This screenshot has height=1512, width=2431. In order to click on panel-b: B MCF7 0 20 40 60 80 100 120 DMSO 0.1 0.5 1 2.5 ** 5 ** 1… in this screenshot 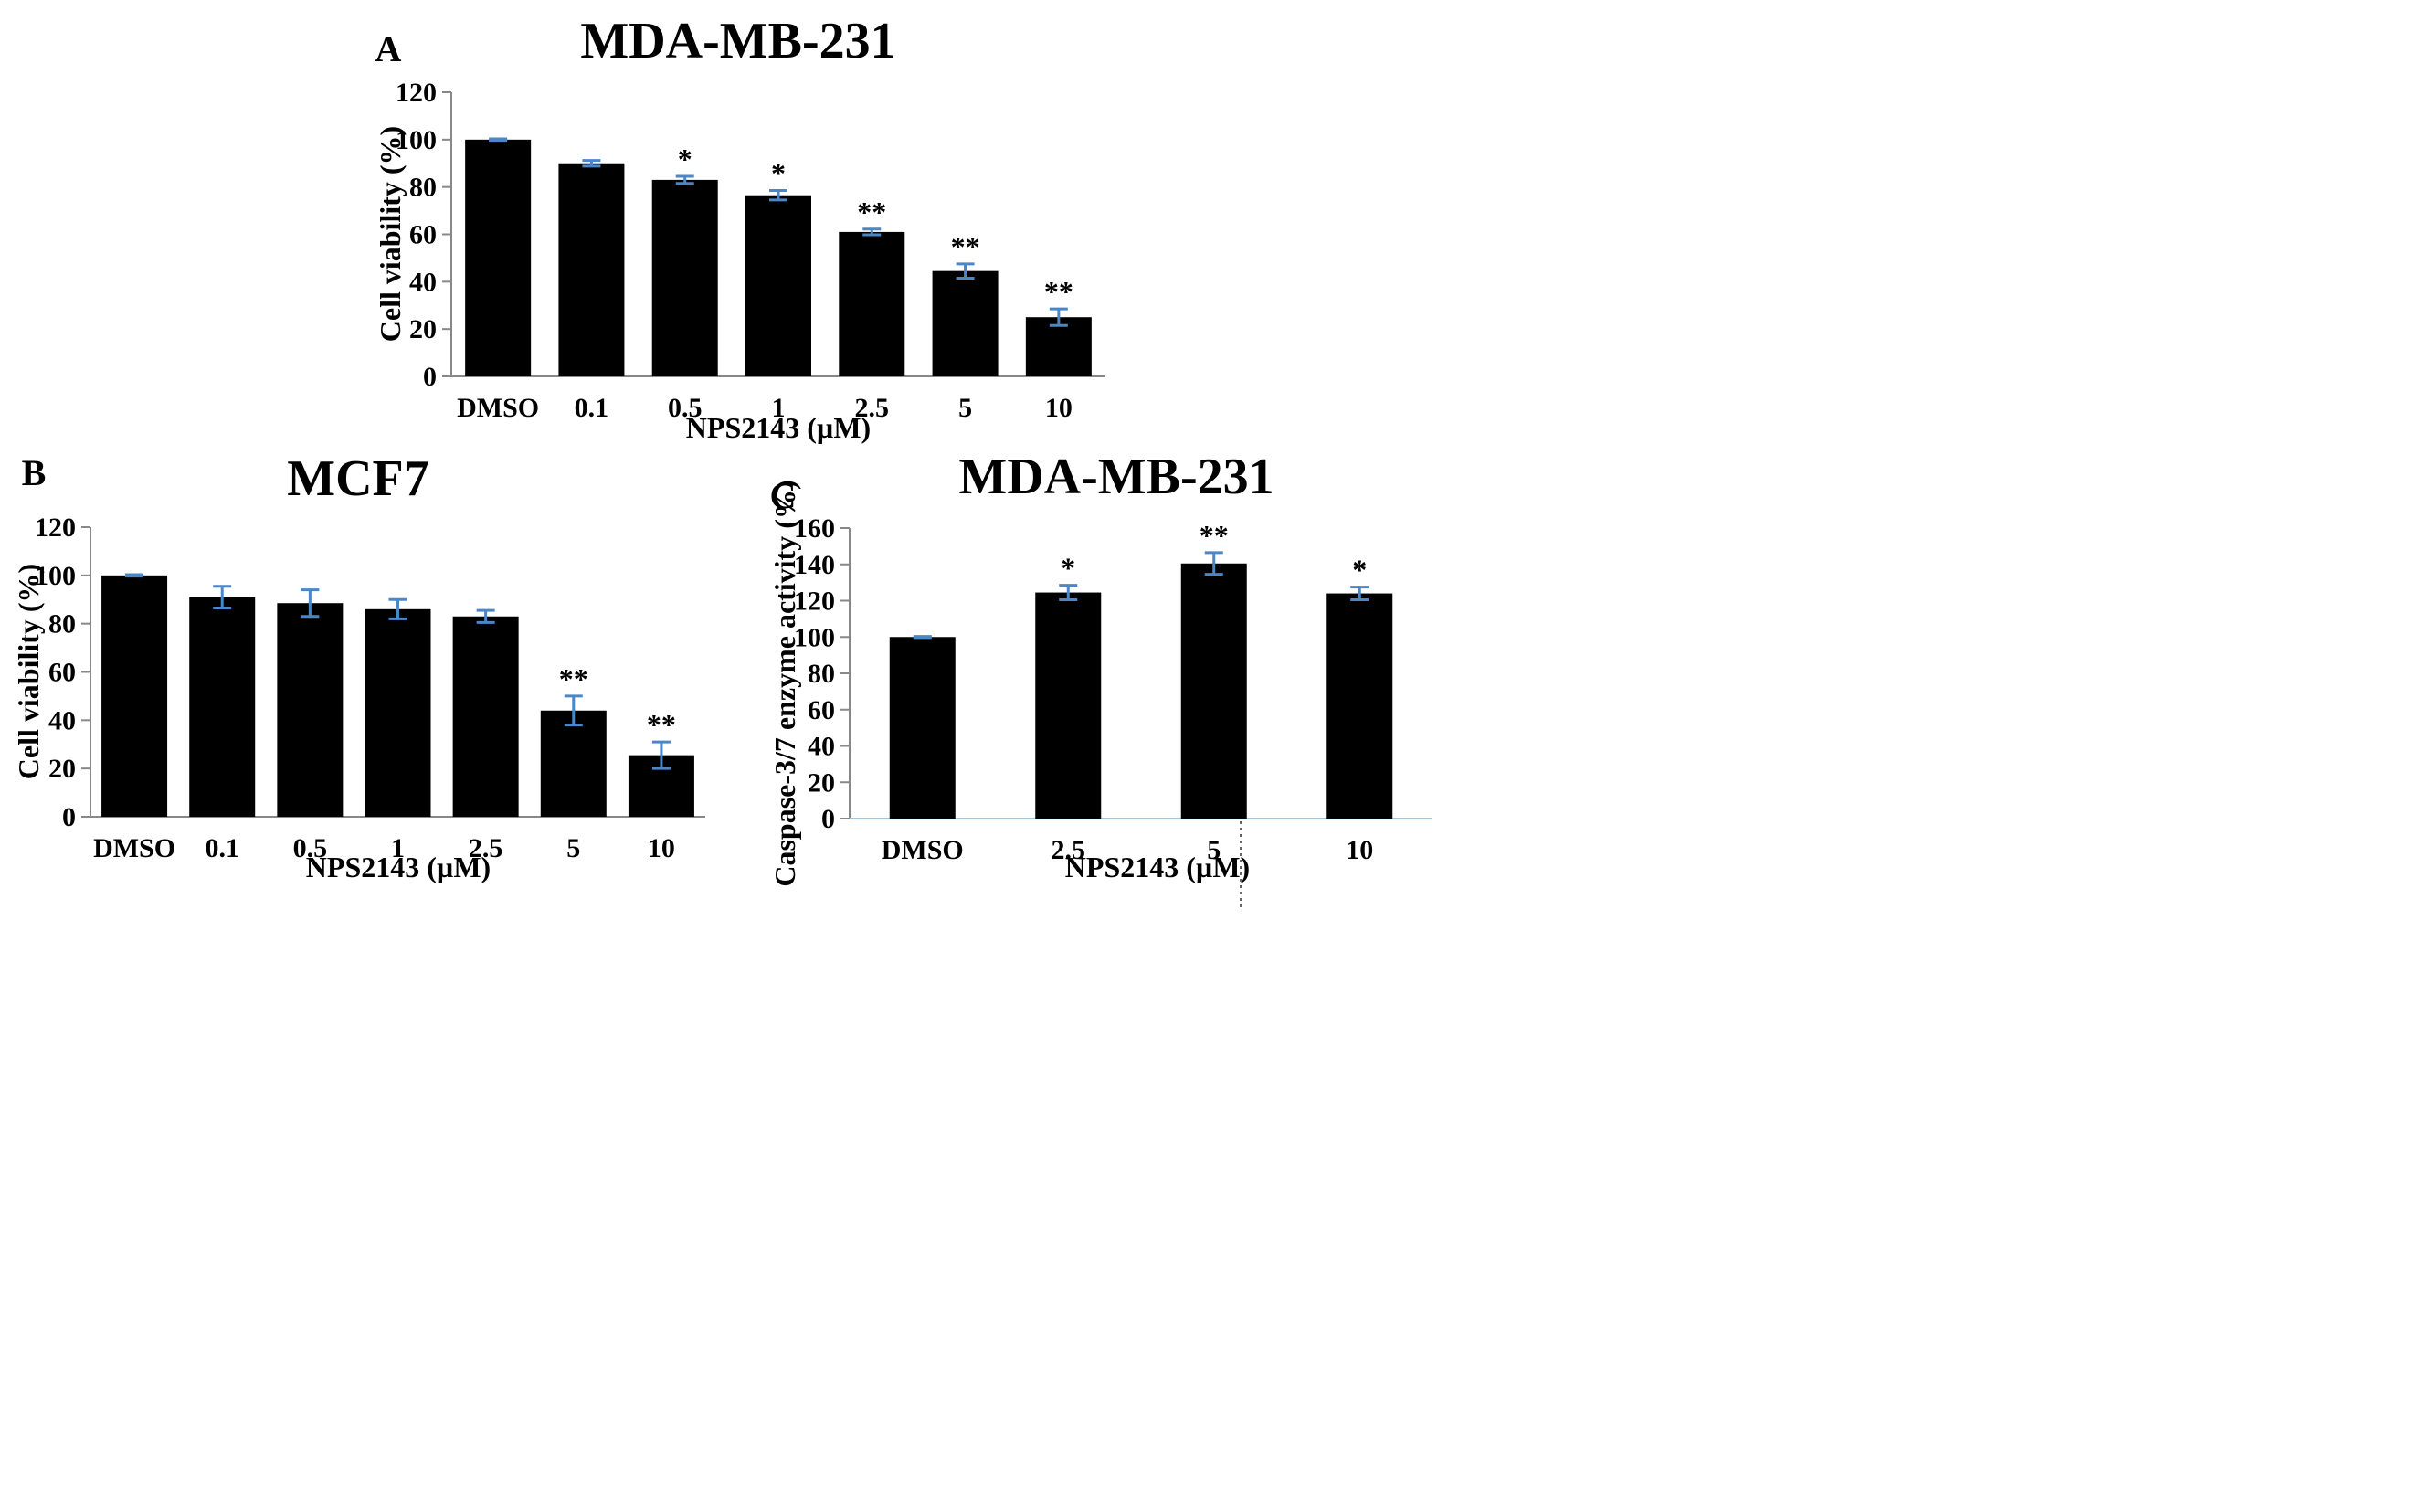, I will do `click(358, 666)`.